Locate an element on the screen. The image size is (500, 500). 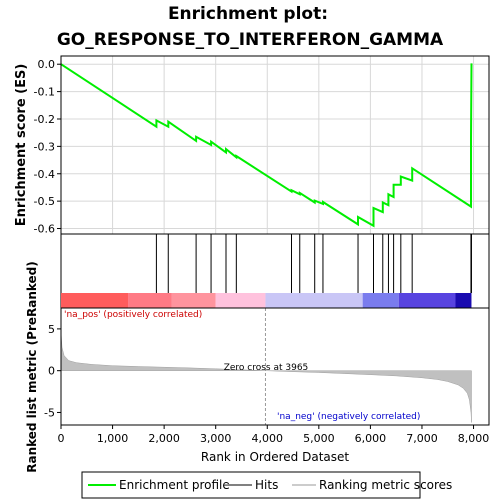
legend-label-hits: Hits is located at coordinates (266, 485).